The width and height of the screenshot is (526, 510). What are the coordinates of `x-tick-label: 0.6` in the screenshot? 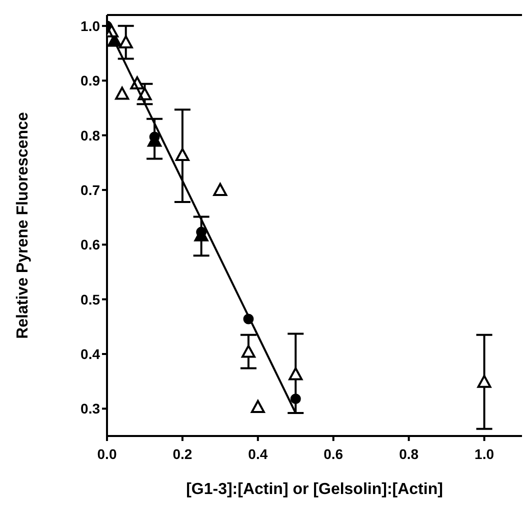 It's located at (334, 454).